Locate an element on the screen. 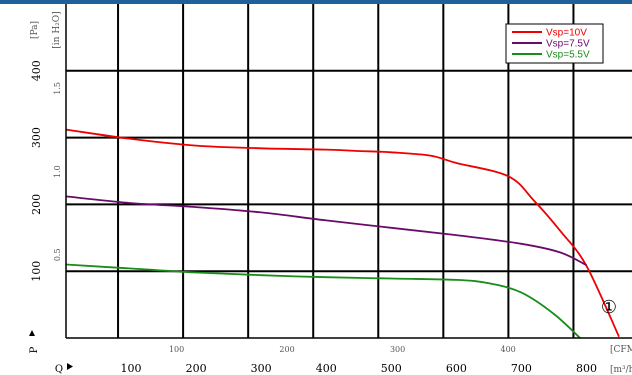  legend-label-2: Vsp=5.5V is located at coordinates (568, 55).